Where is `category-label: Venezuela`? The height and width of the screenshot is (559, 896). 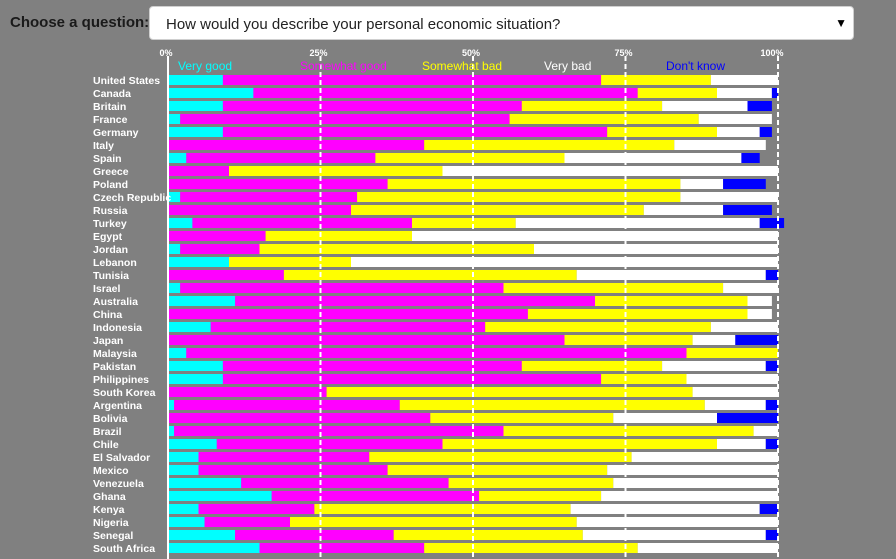
category-label: Venezuela is located at coordinates (118, 484).